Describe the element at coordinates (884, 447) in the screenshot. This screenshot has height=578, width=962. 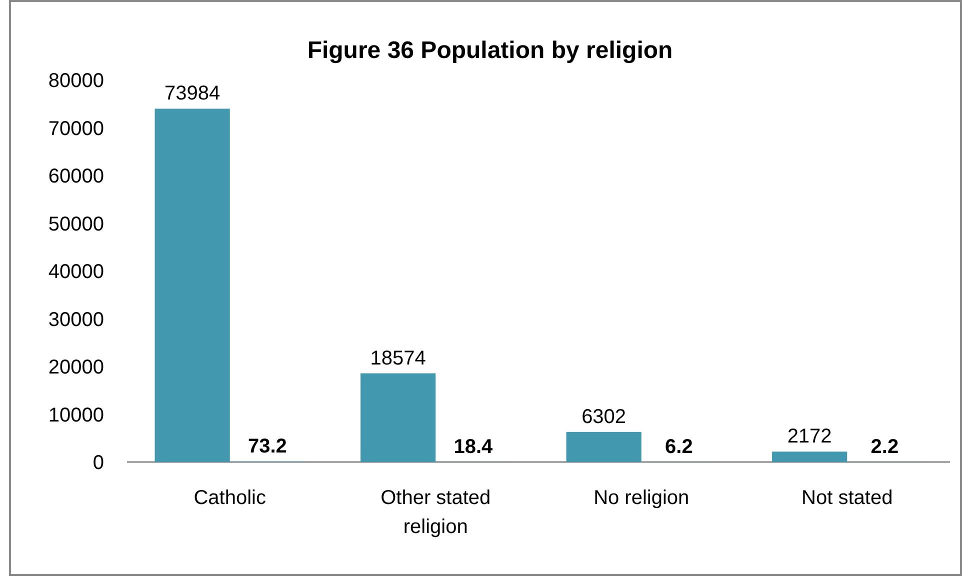
I see `data-label: 2.2` at that location.